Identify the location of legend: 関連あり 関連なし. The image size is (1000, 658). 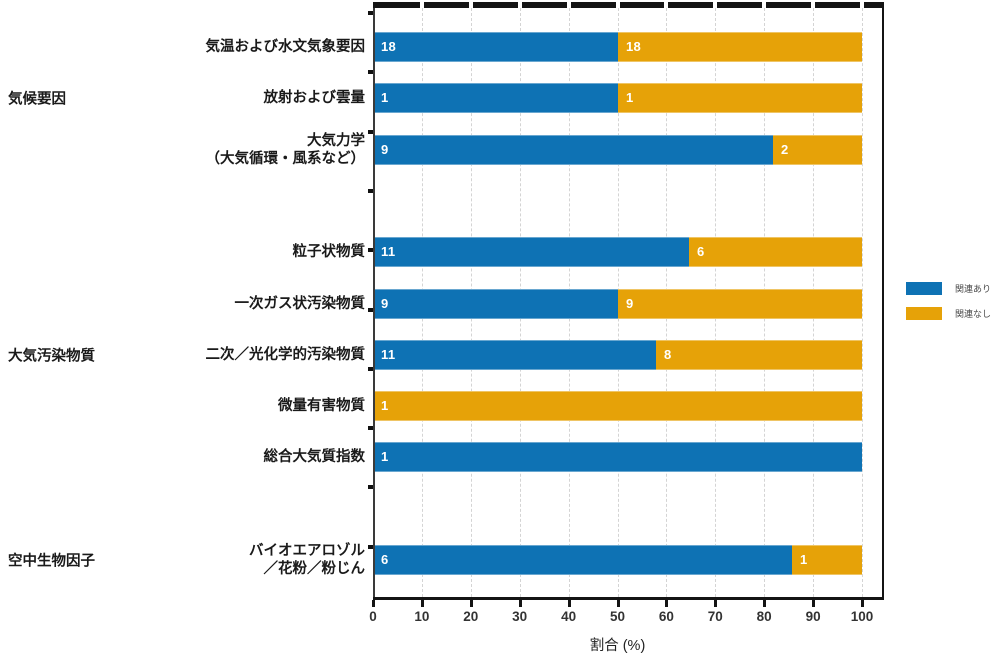
(948, 307).